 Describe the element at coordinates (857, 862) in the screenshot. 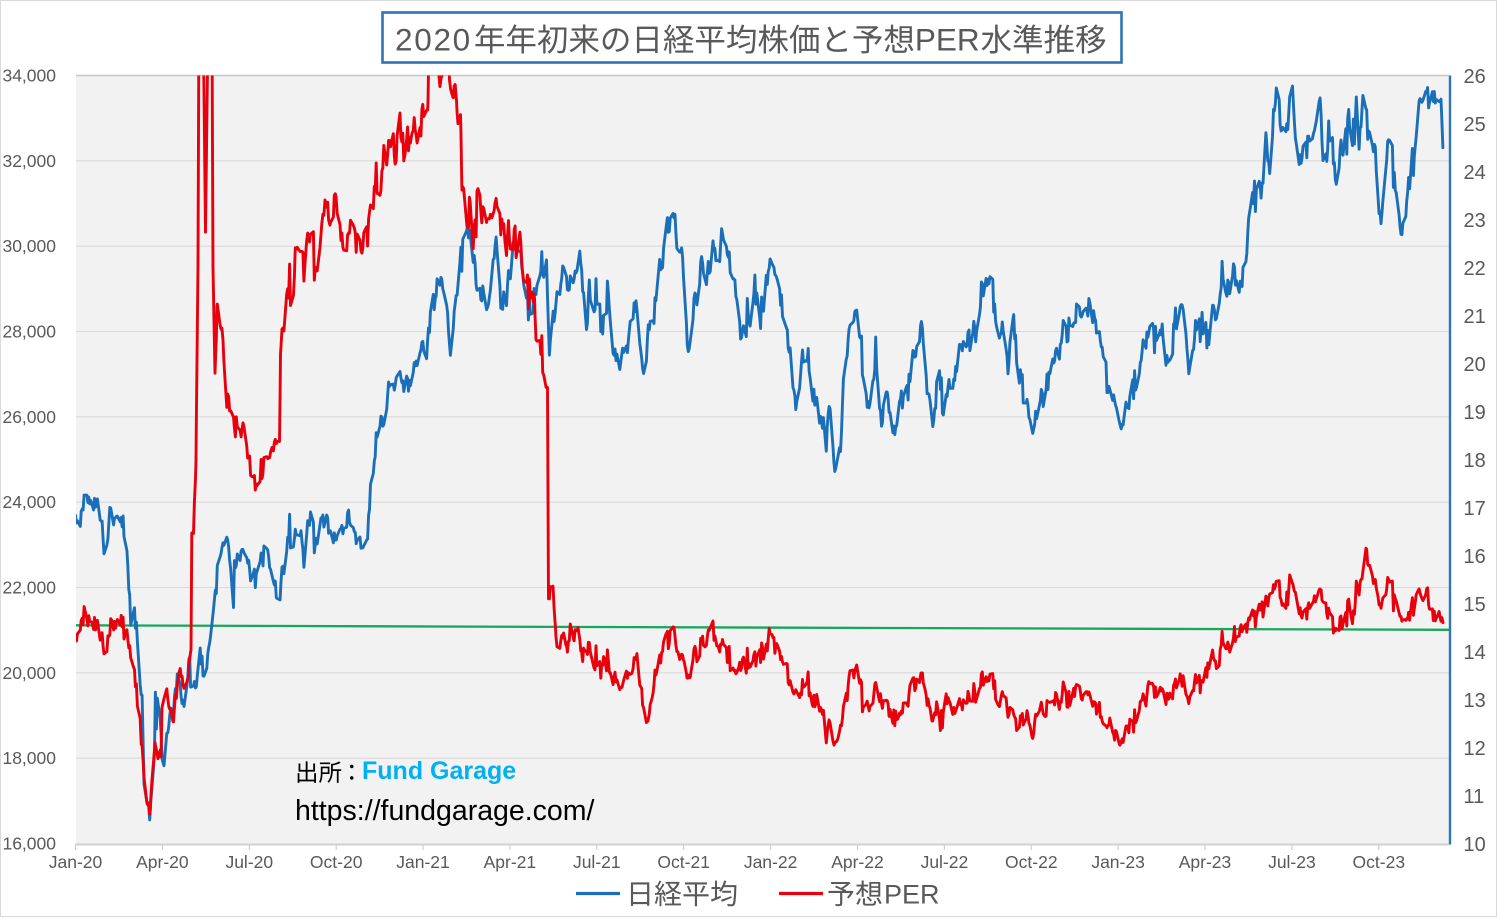

I see `svg-text: Apr-22` at that location.